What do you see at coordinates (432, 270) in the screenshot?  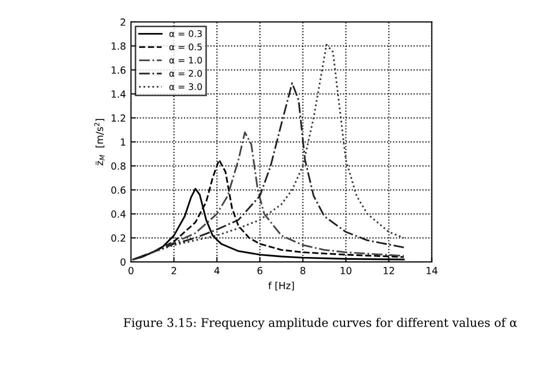 I see `x-tick-label: 14` at bounding box center [432, 270].